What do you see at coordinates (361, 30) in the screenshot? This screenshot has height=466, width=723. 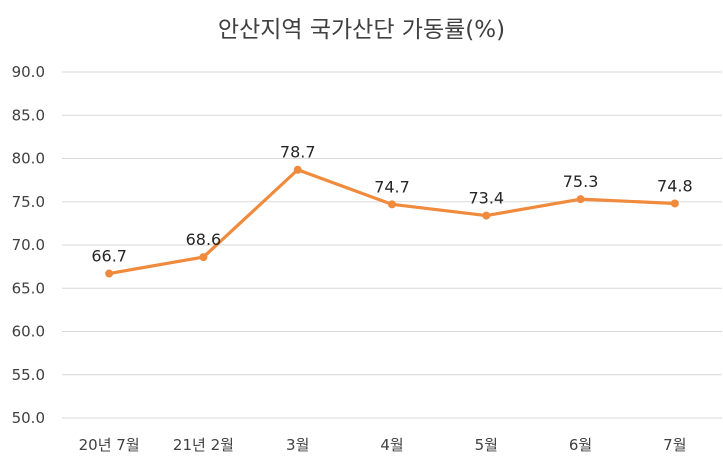 I see `chart-title: 안산지역 국가산단 가동률(%)` at bounding box center [361, 30].